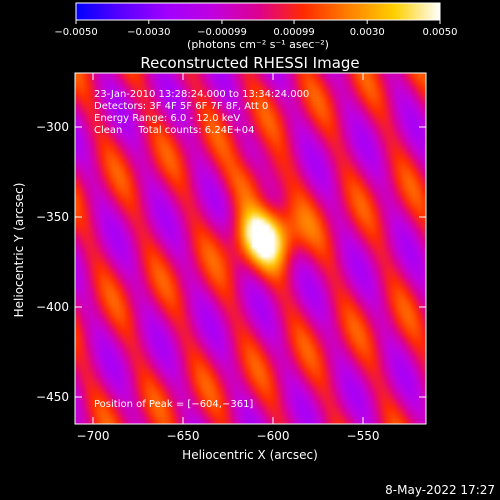  Describe the element at coordinates (167, 118) in the screenshot. I see `annotation-energy: Energy Range: 6.0 - 12.0 keV` at that location.